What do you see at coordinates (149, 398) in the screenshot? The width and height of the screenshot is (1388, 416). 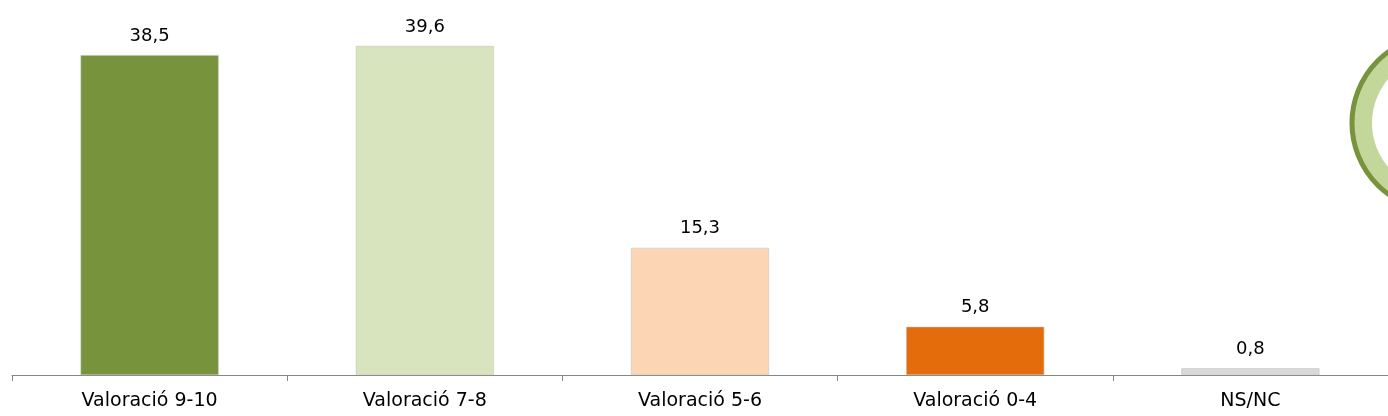 I see `x-tick-label: Valoració 9-10` at bounding box center [149, 398].